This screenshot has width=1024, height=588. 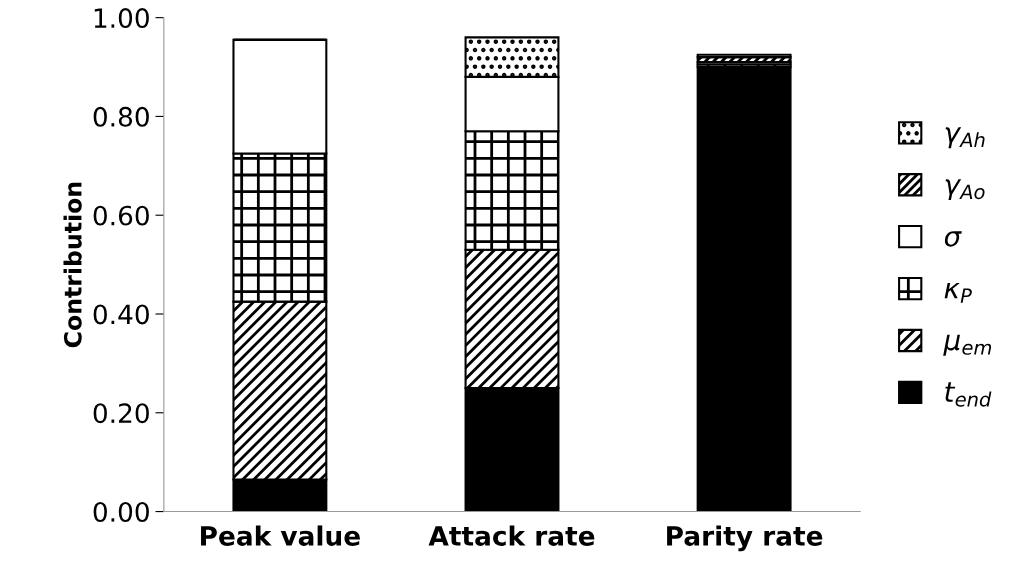 What do you see at coordinates (121, 512) in the screenshot?
I see `y-tick-label: 0.00` at bounding box center [121, 512].